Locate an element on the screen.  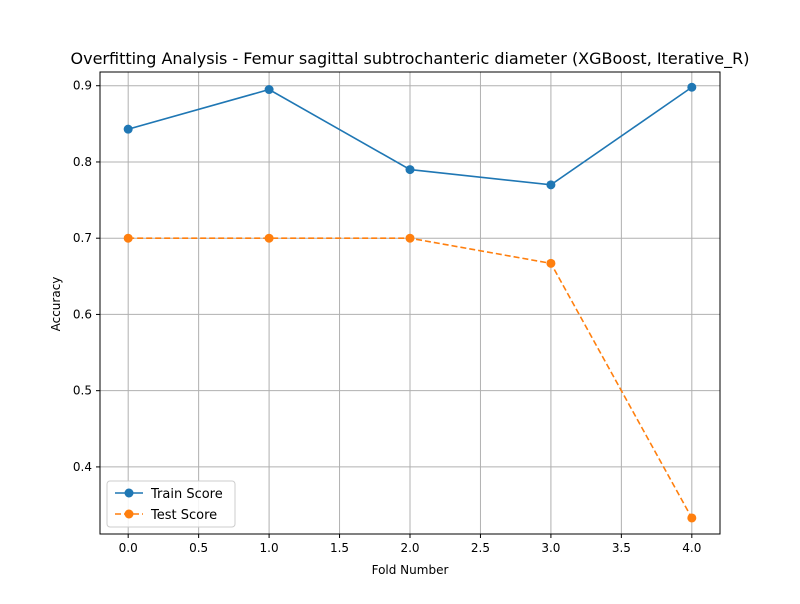
x-tick-label: 2.0 is located at coordinates (409, 548).